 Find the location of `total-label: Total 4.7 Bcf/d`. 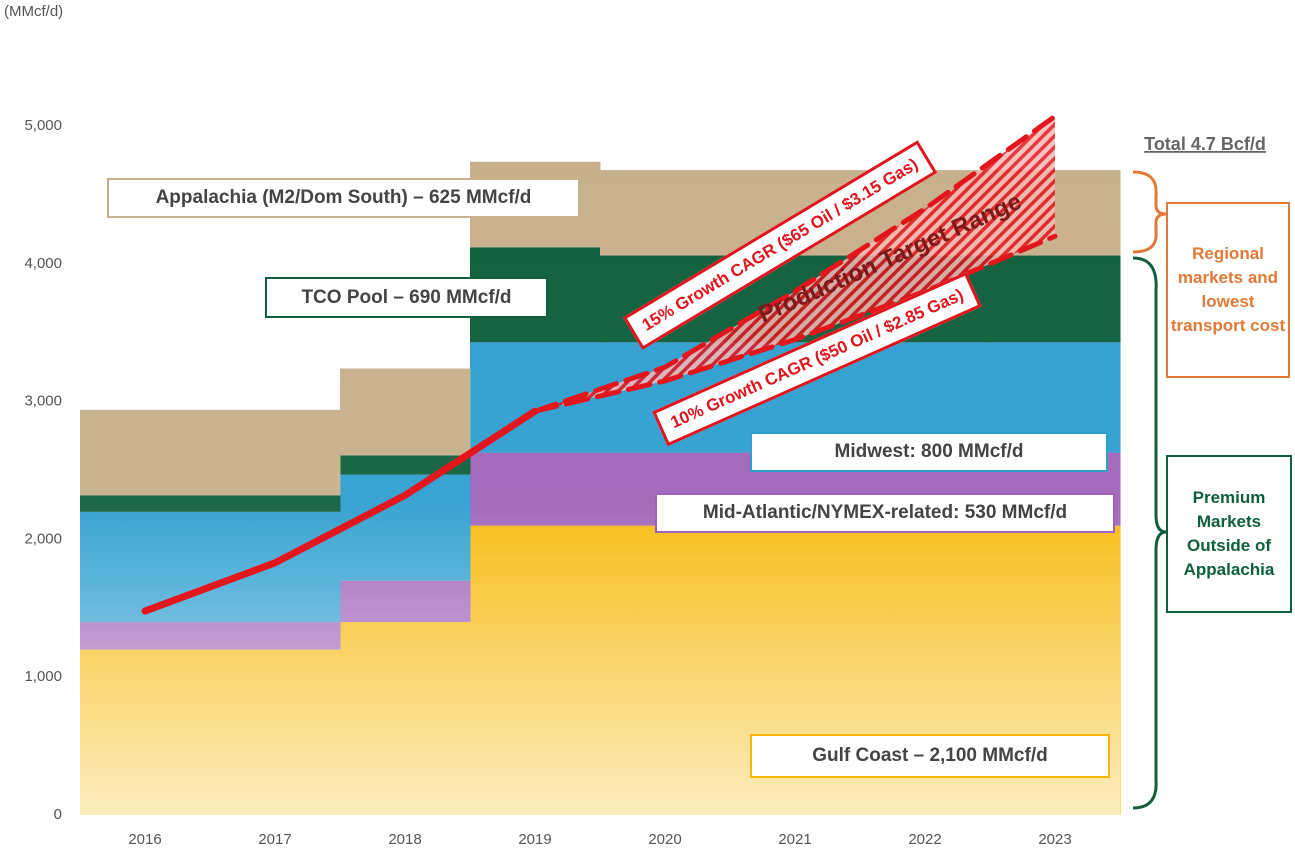

total-label: Total 4.7 Bcf/d is located at coordinates (1205, 144).